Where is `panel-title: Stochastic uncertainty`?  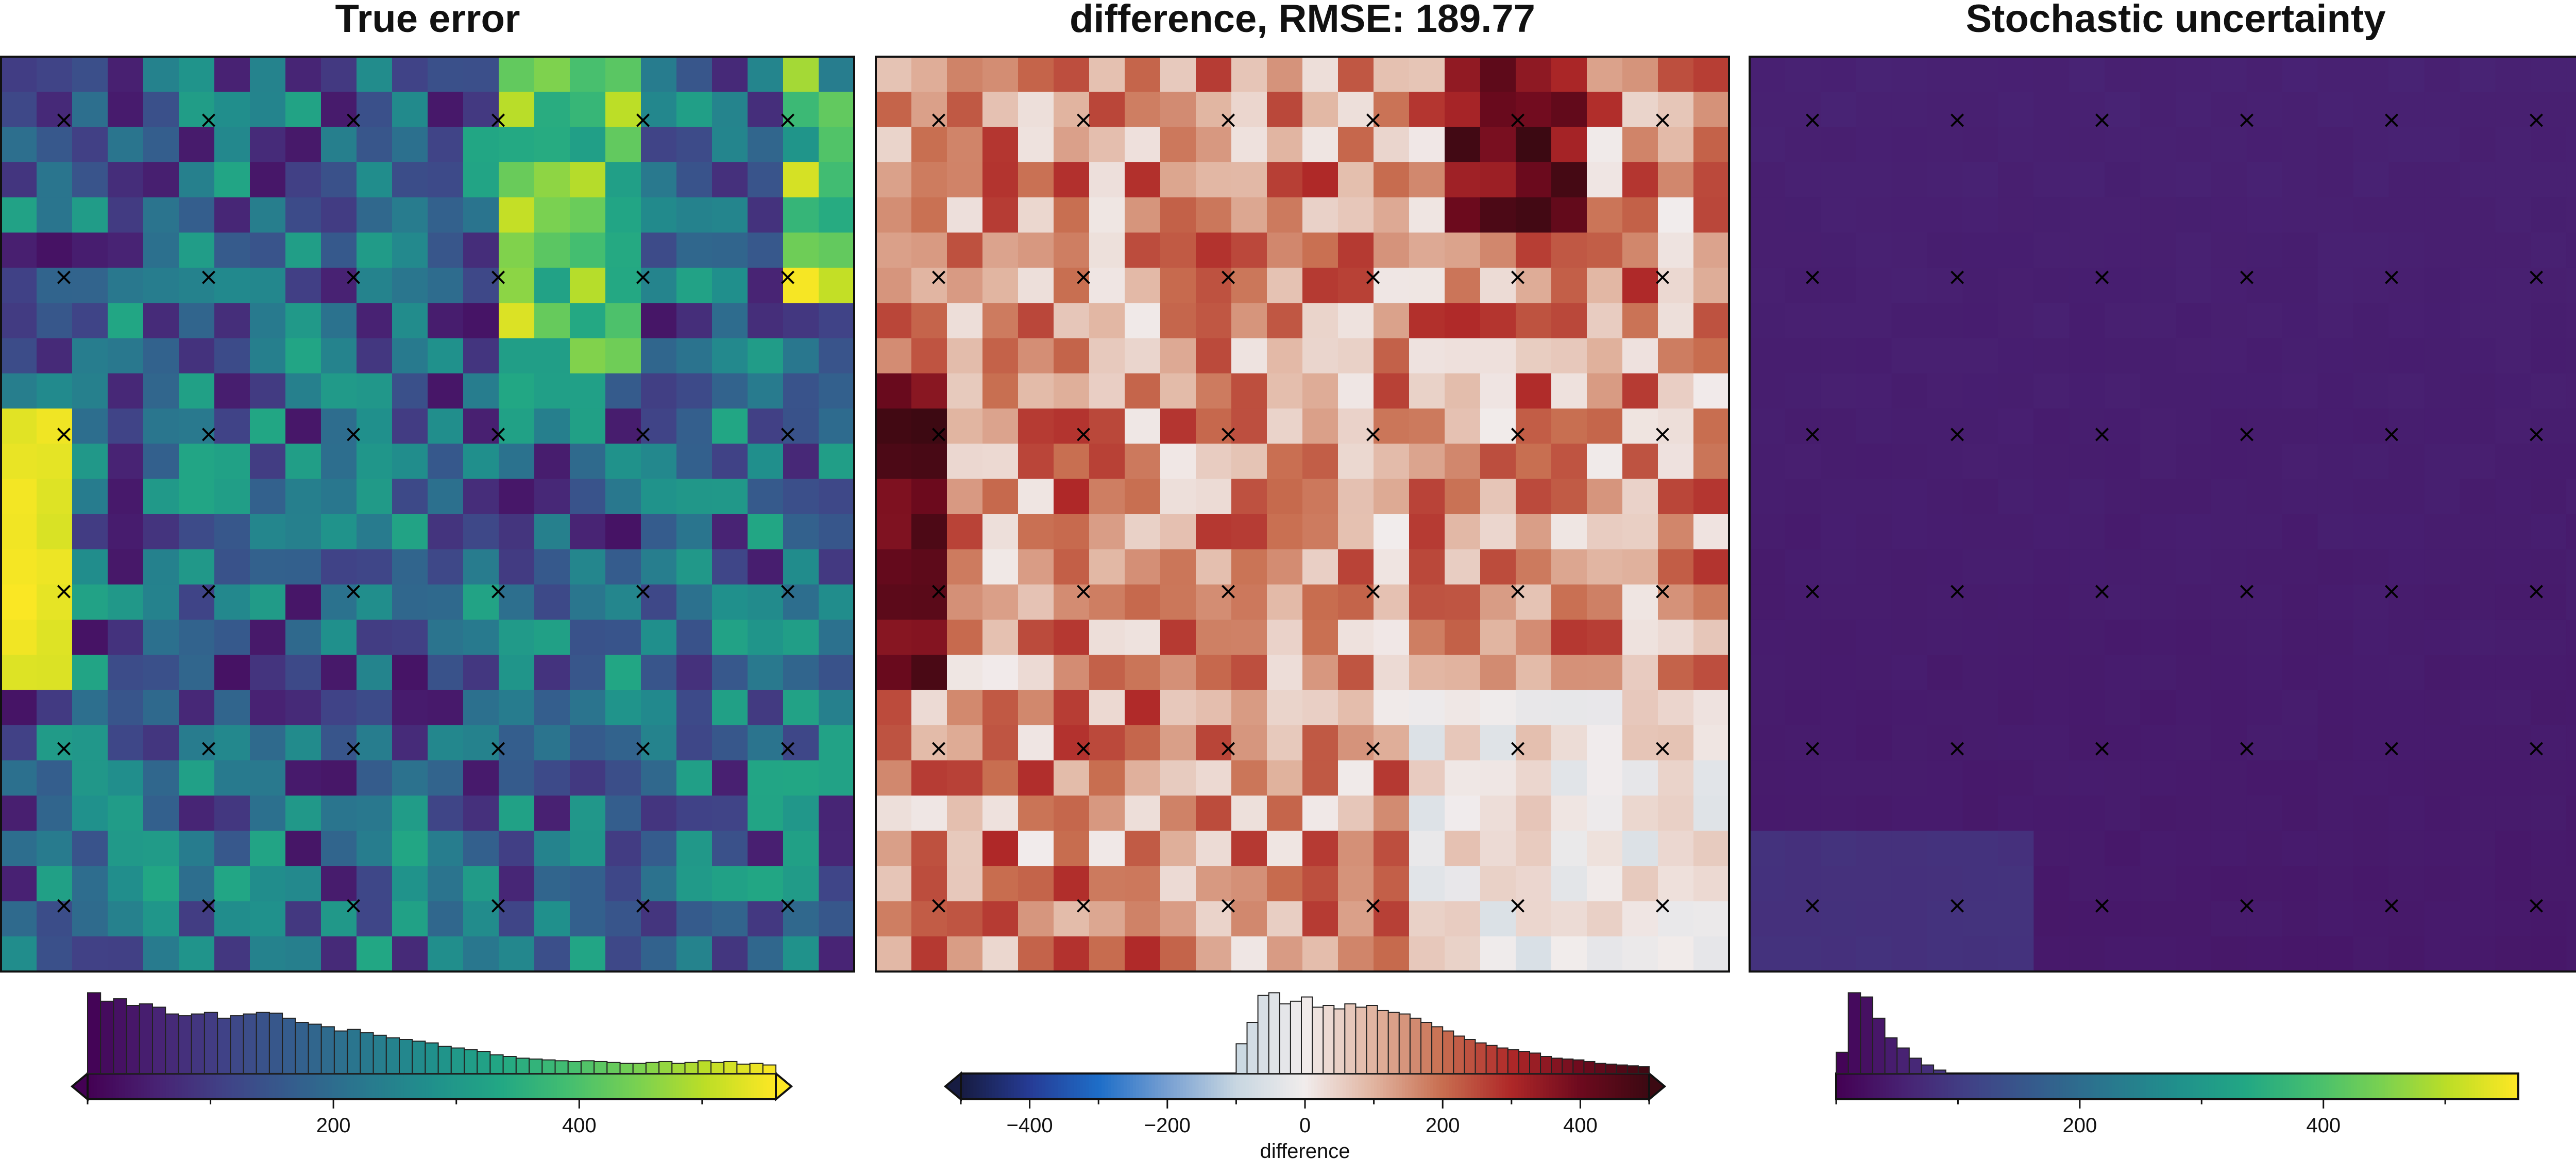
panel-title: Stochastic uncertainty is located at coordinates (2175, 20).